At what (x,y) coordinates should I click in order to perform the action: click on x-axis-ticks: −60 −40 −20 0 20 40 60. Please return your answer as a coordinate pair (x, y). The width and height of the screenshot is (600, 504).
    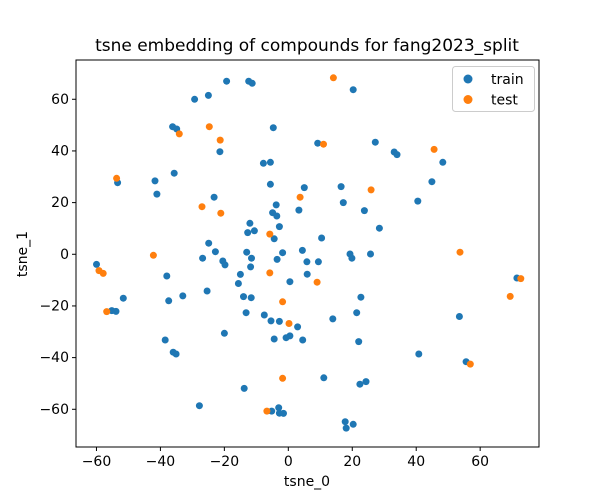
    Looking at the image, I should click on (285, 458).